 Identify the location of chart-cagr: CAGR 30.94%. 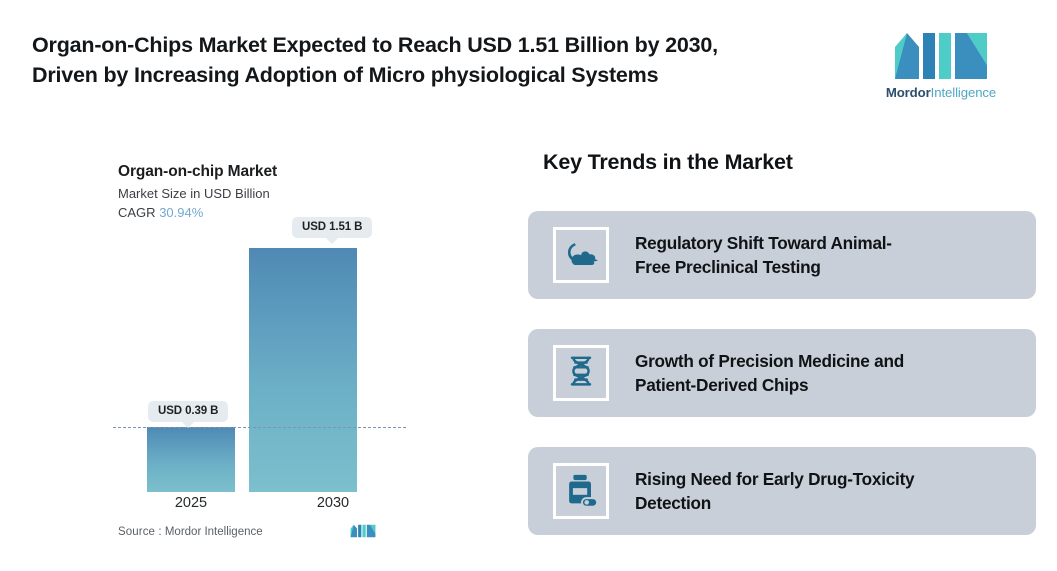
(160, 212).